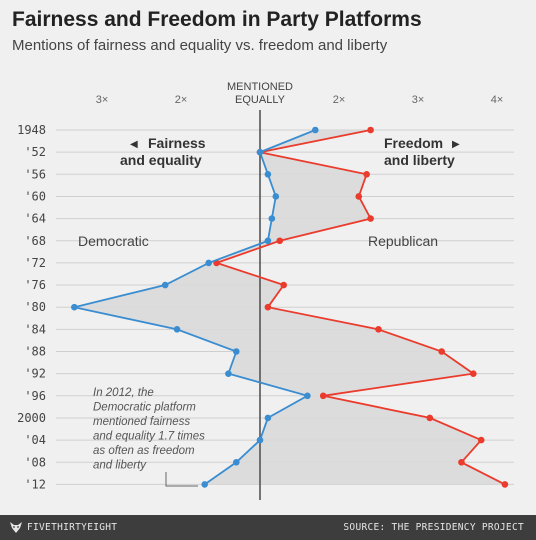  Describe the element at coordinates (35, 462) in the screenshot. I see `year-label: '08` at that location.